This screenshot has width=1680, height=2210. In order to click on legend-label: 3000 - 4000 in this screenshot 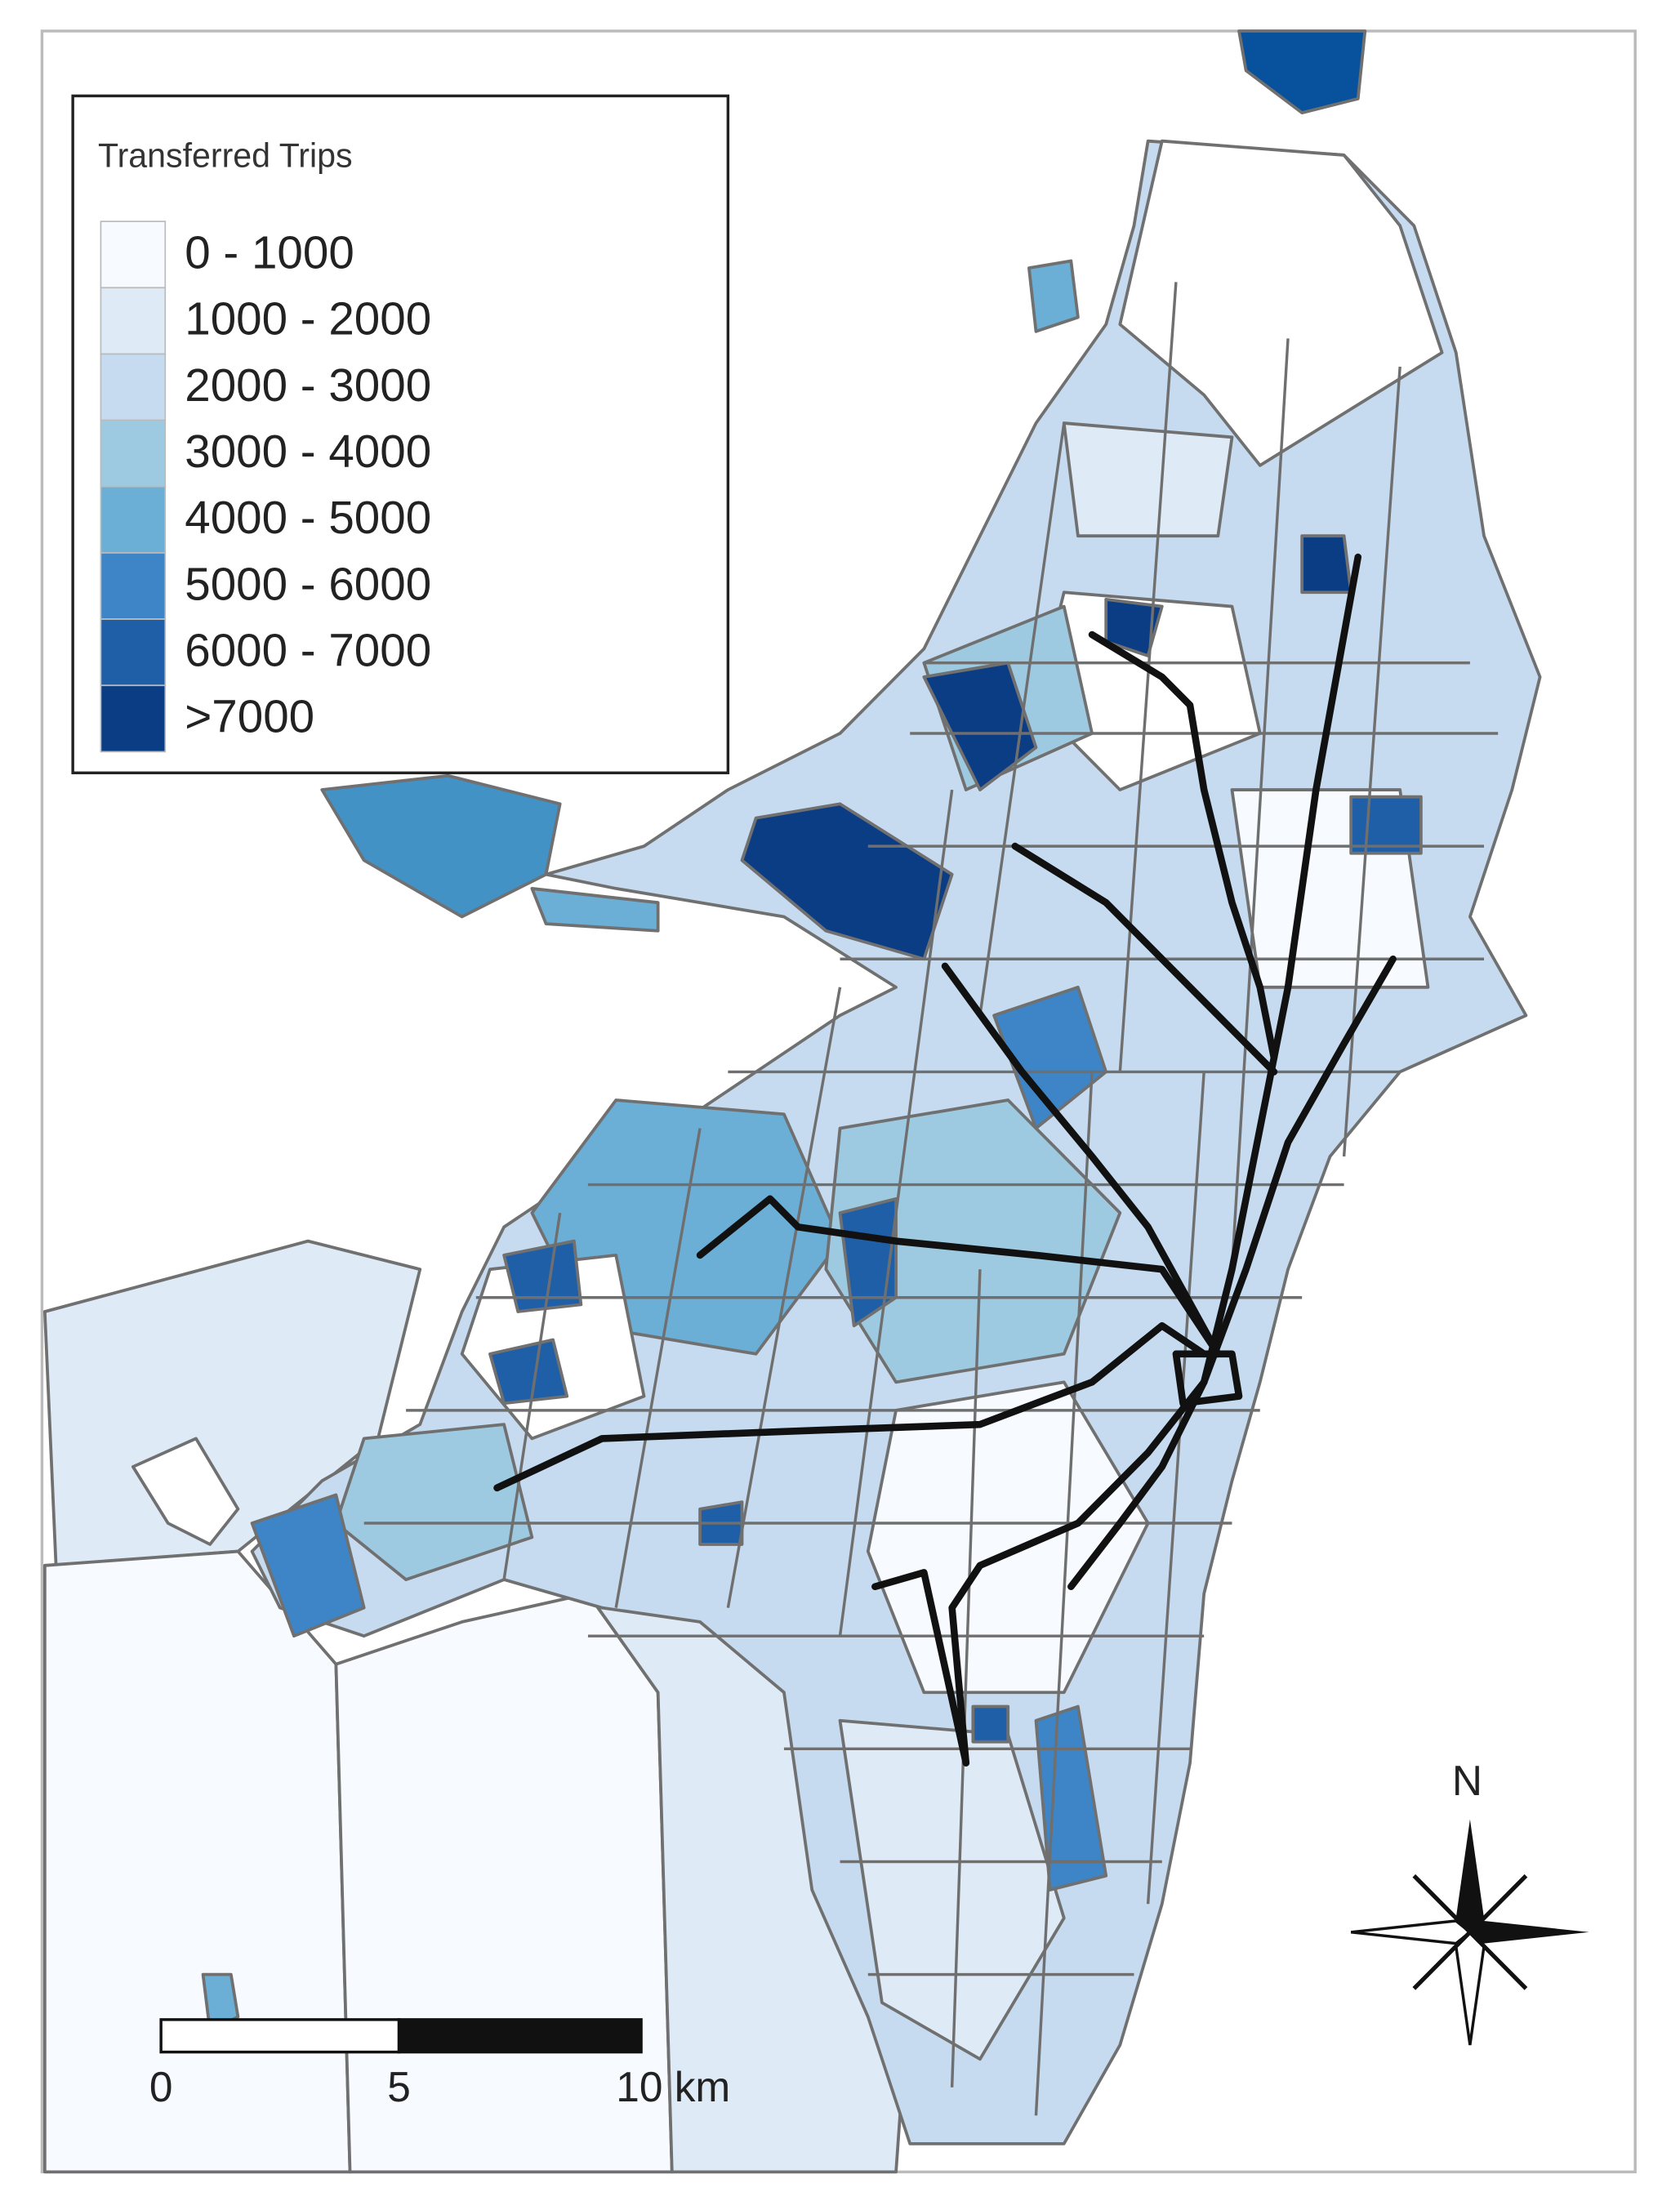, I will do `click(308, 452)`.